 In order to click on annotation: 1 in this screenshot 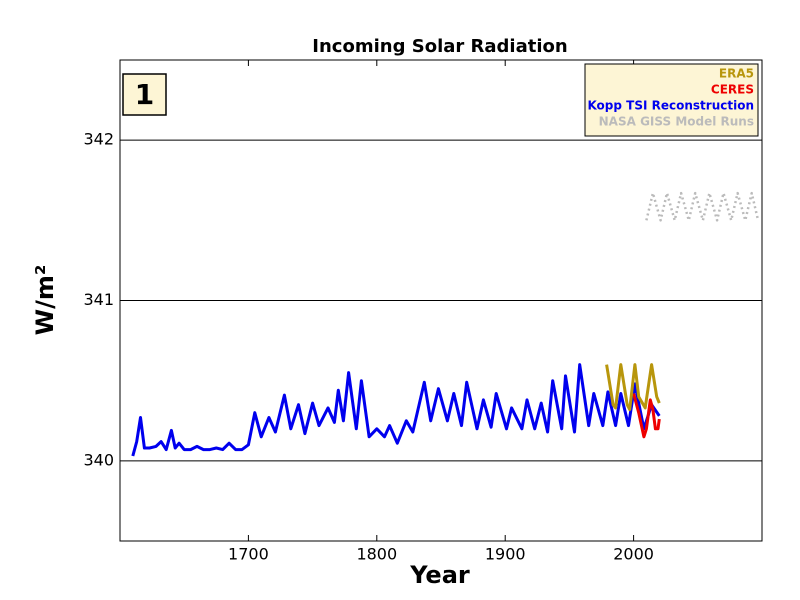, I will do `click(144, 94)`.